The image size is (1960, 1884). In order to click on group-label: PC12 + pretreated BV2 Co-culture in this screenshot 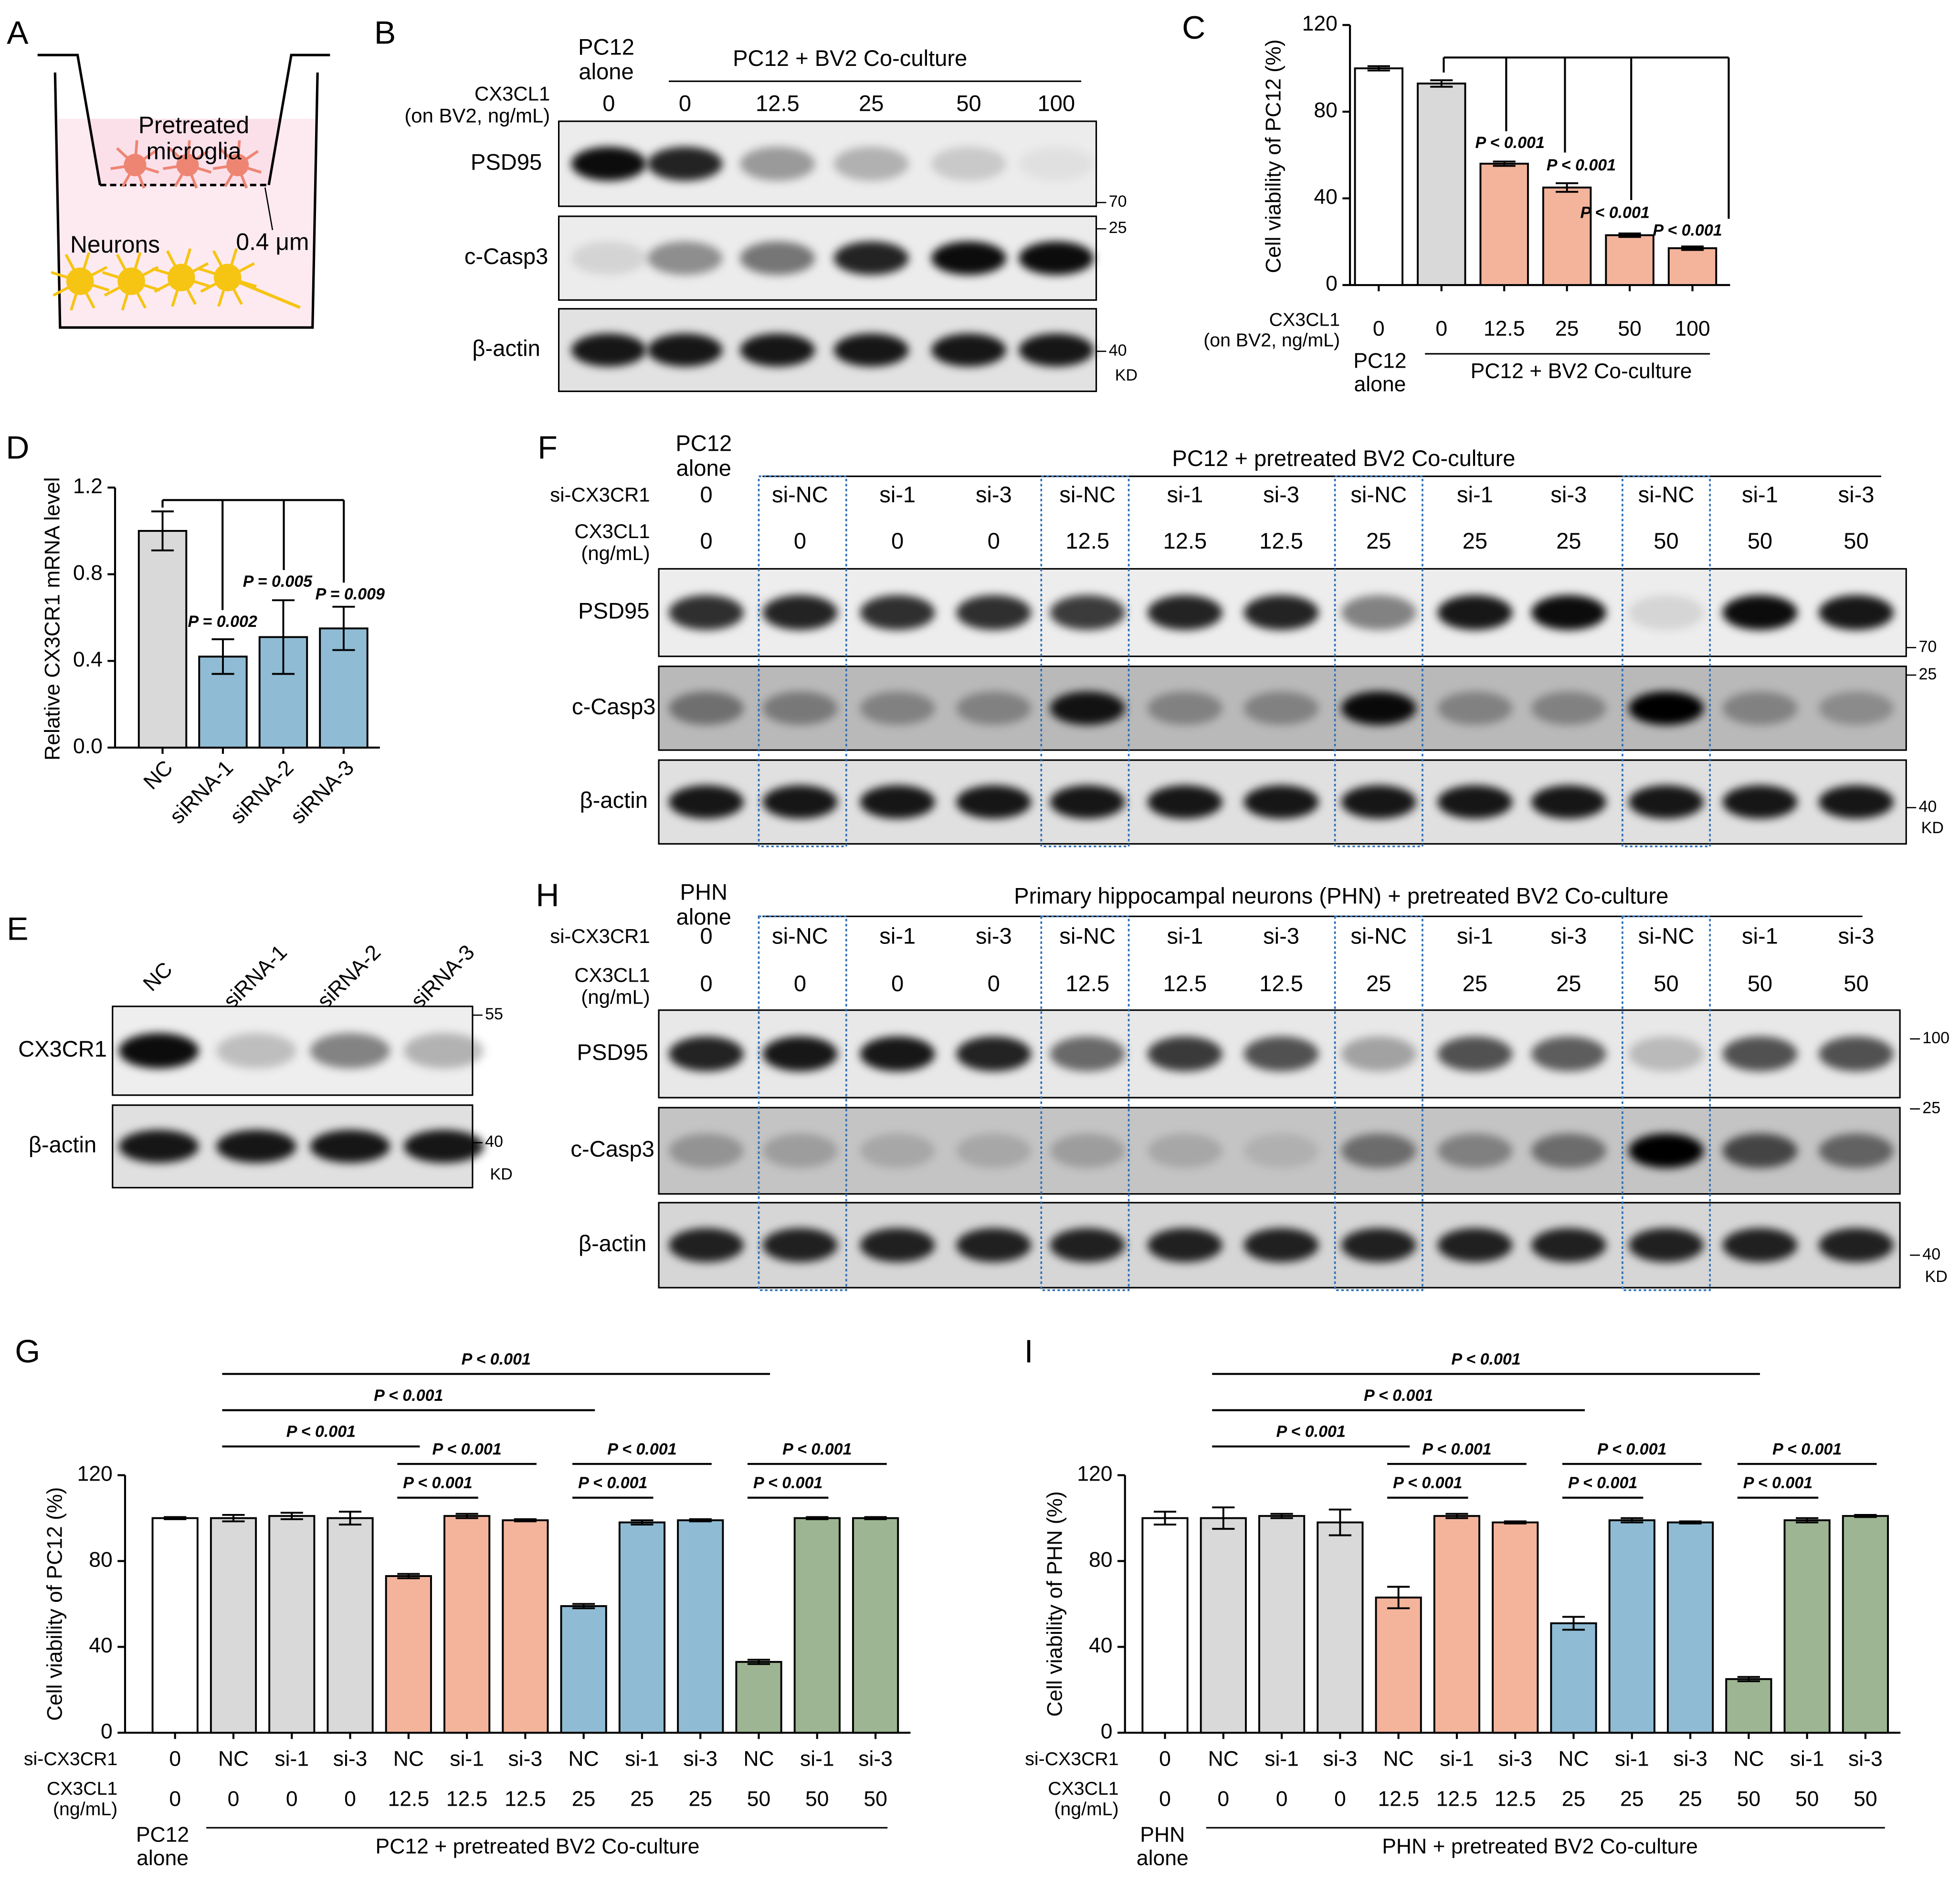, I will do `click(1343, 458)`.